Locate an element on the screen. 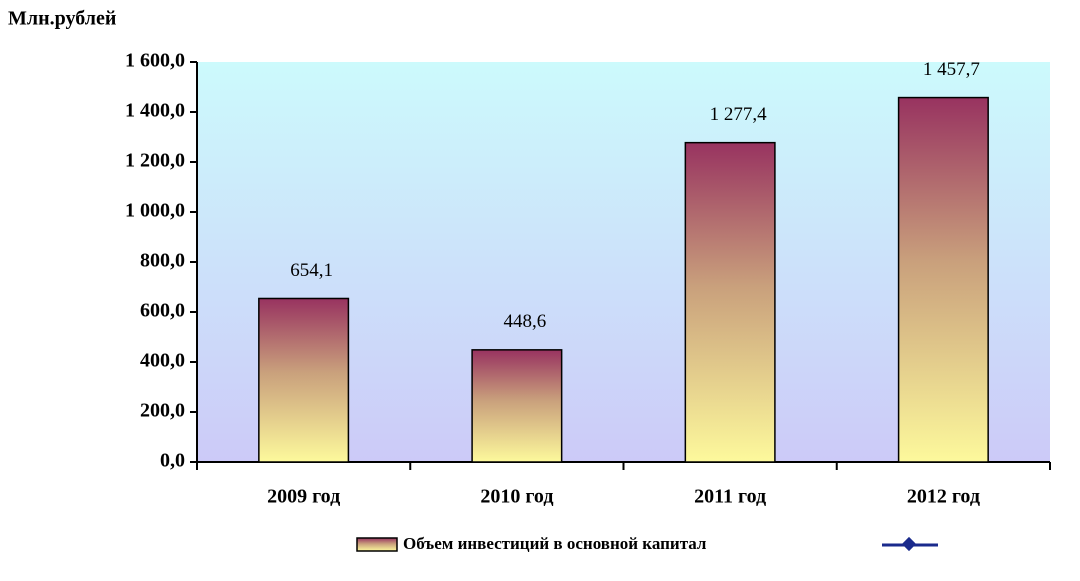 Image resolution: width=1080 pixels, height=581 pixels. y-tick-label: 800,0 is located at coordinates (162, 261).